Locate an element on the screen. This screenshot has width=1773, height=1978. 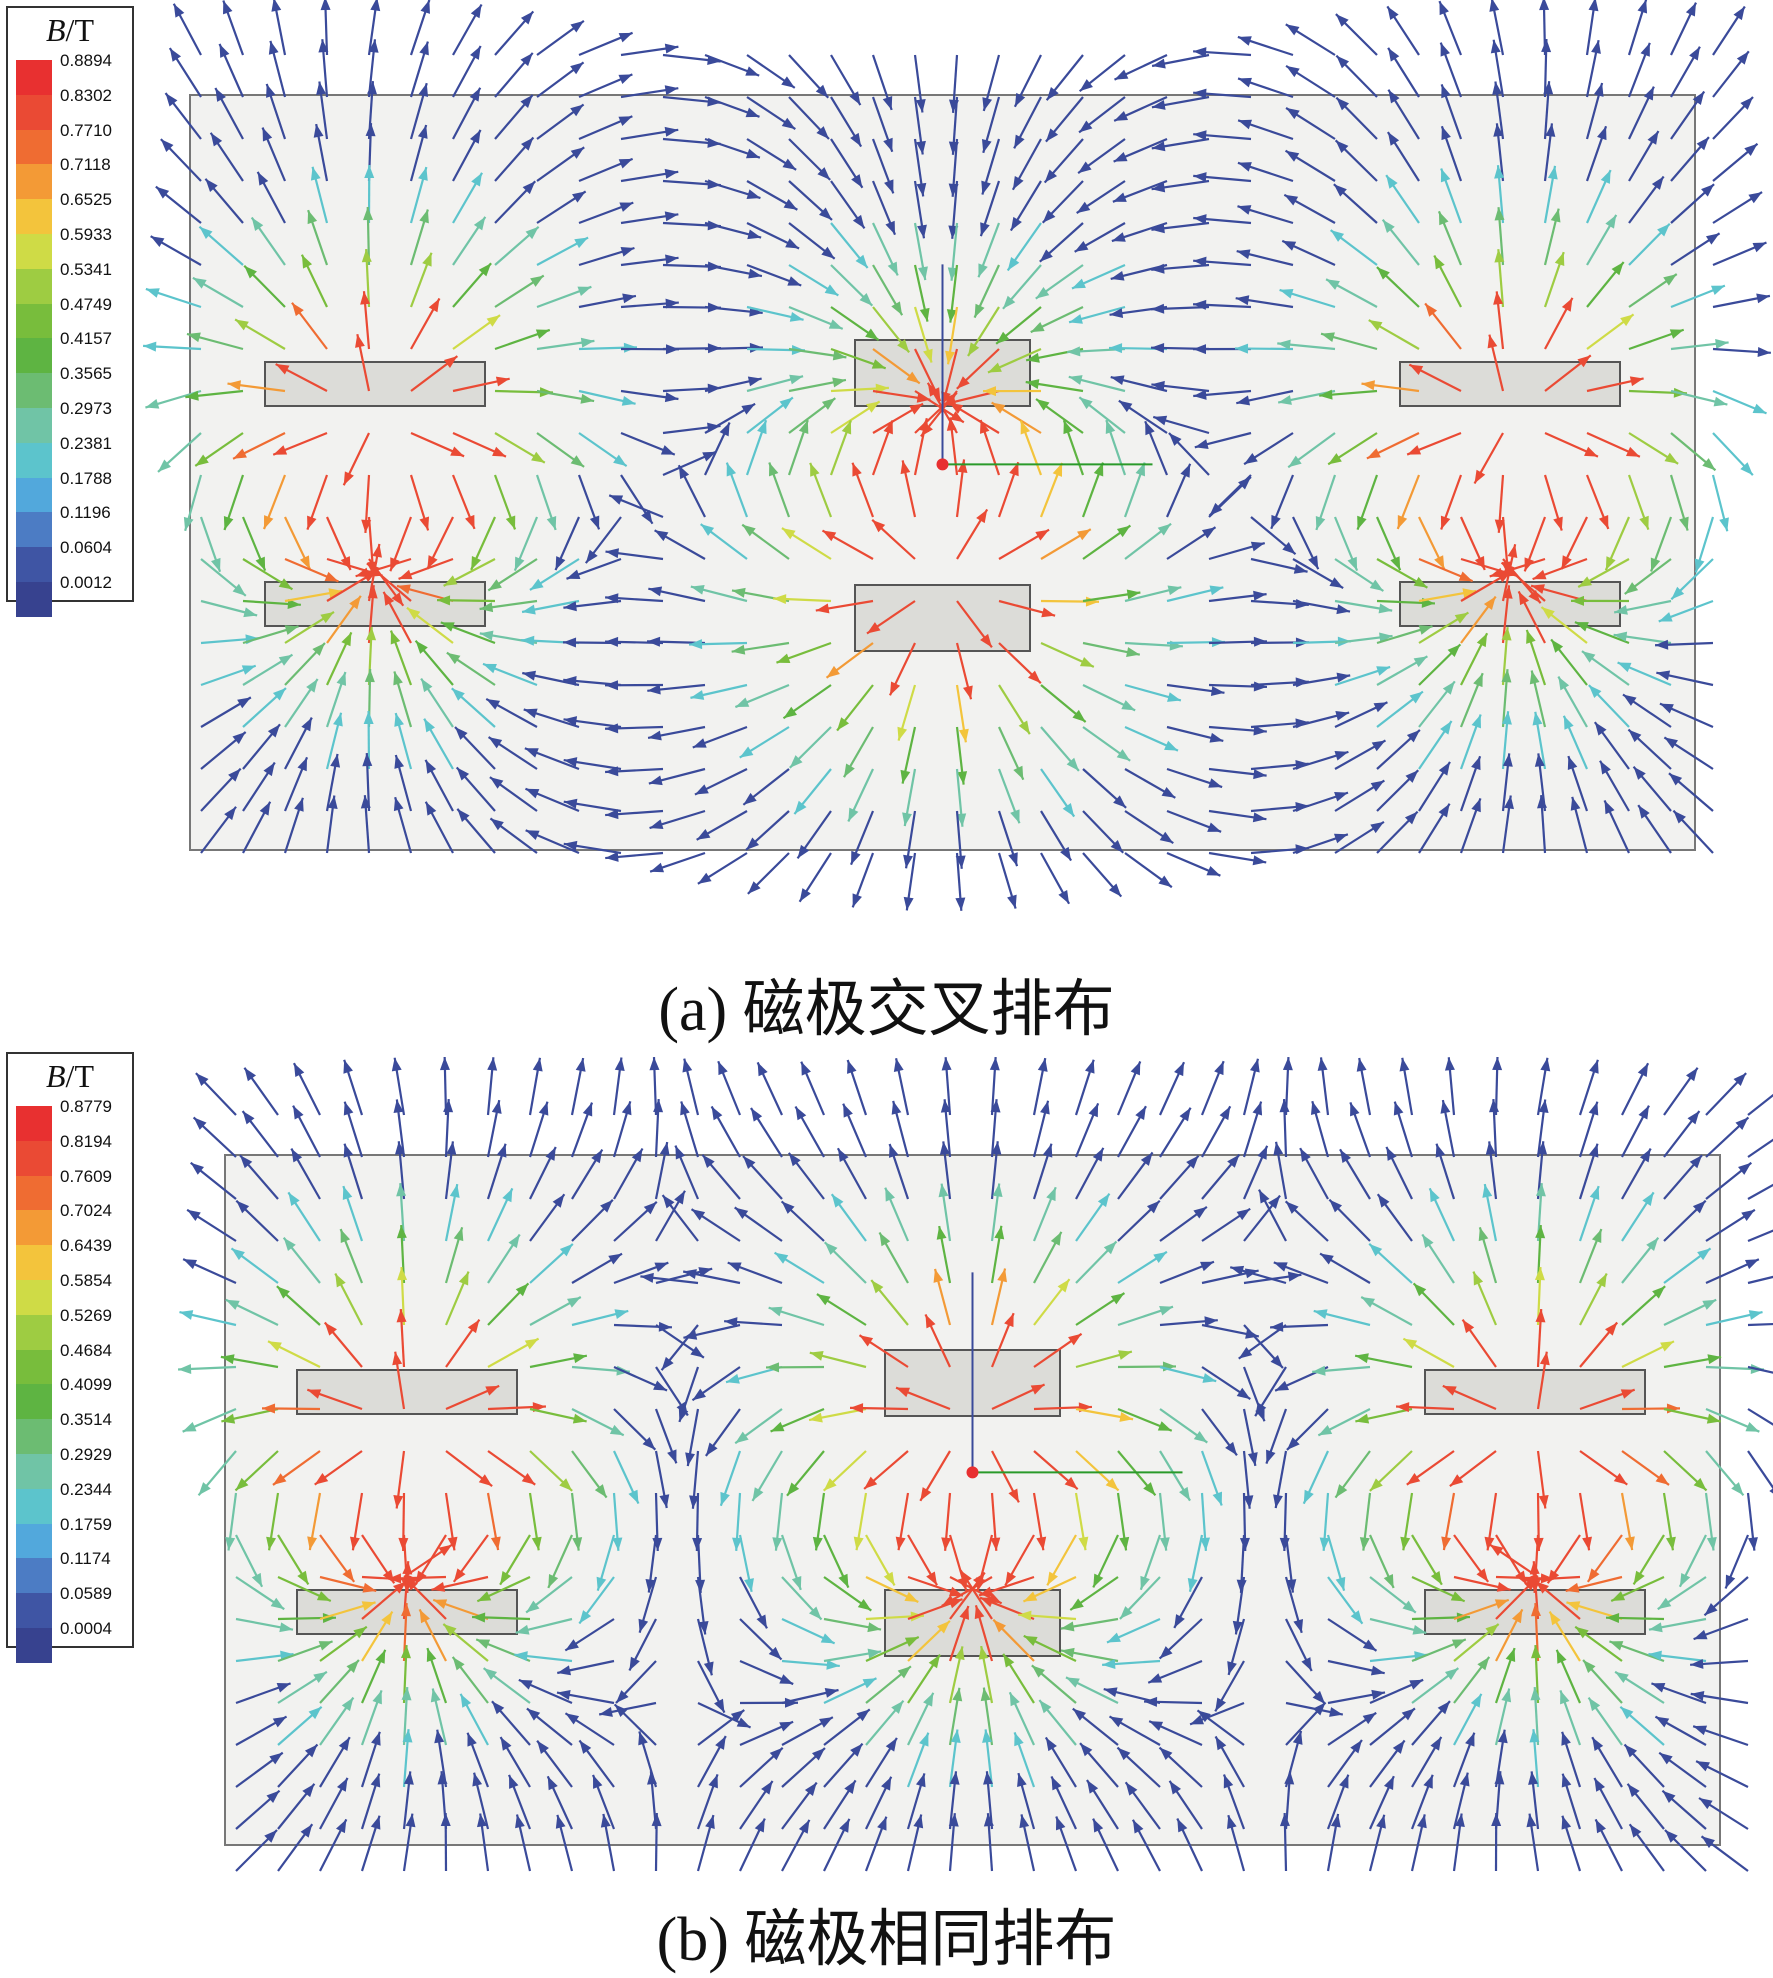
colorbar-tick-label: 0.5933 is located at coordinates (86, 235).